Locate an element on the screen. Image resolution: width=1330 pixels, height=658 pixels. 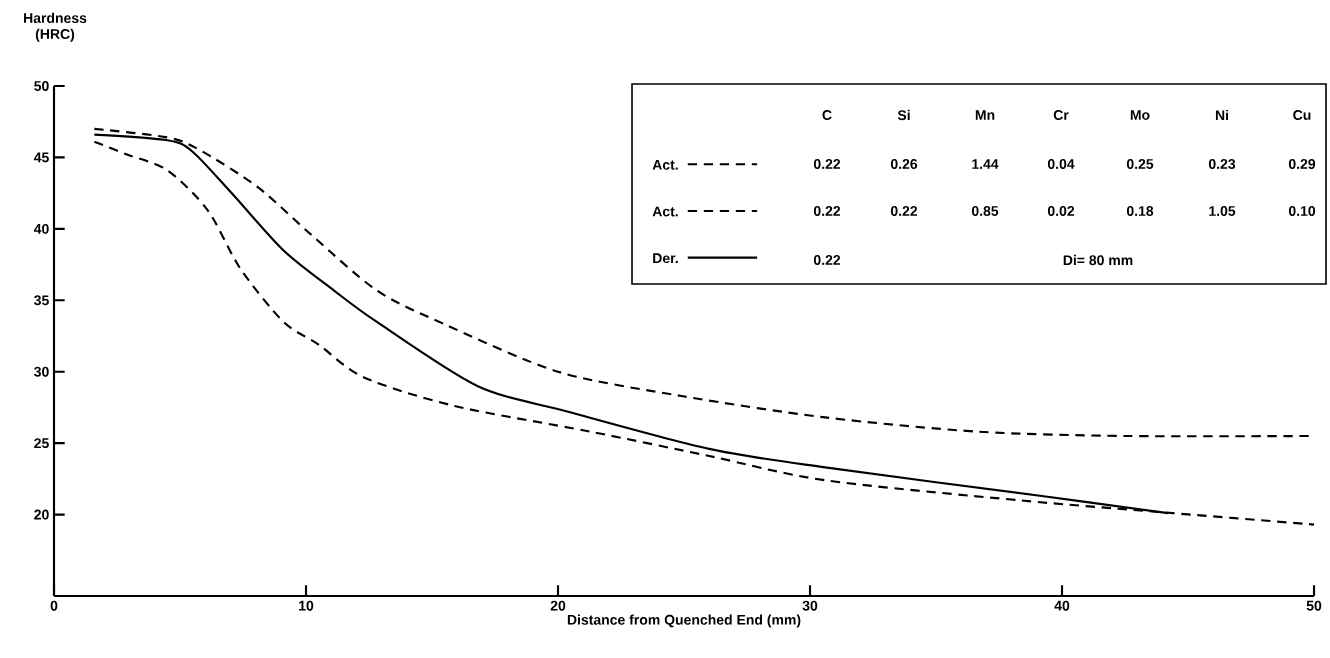
x-axis-title: Distance from Quenched End (mm) is located at coordinates (684, 621).